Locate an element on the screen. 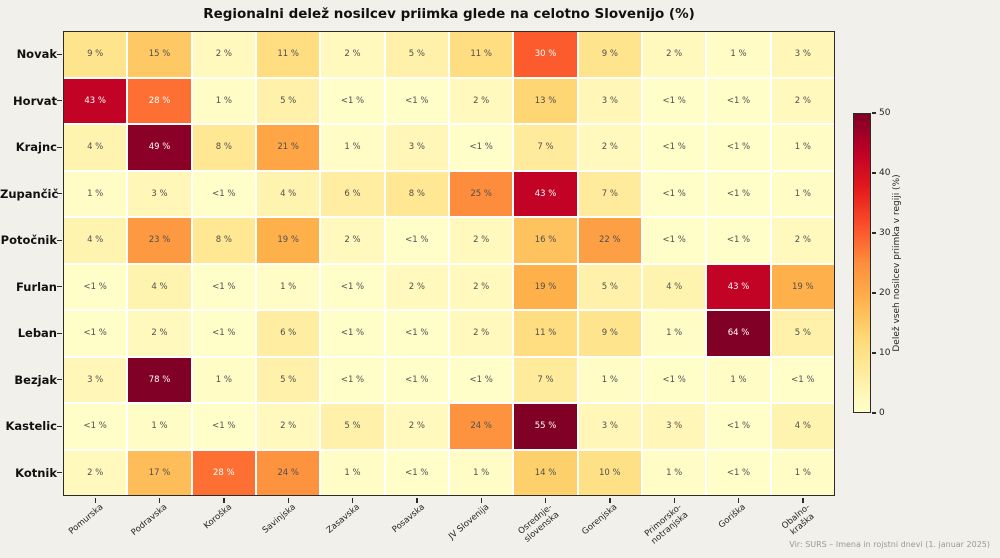  colorbar-tick-label: 0 is located at coordinates (882, 413).